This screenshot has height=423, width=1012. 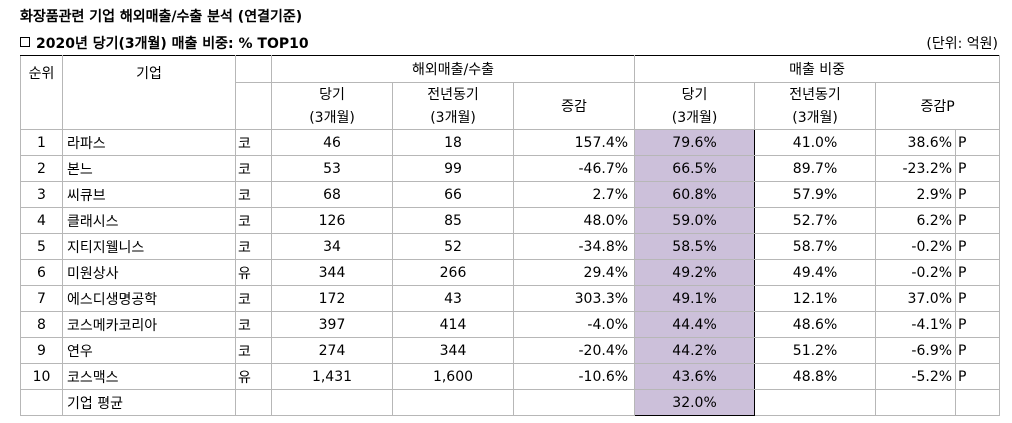 I want to click on overseas-prev-cell: 66, so click(x=453, y=194).